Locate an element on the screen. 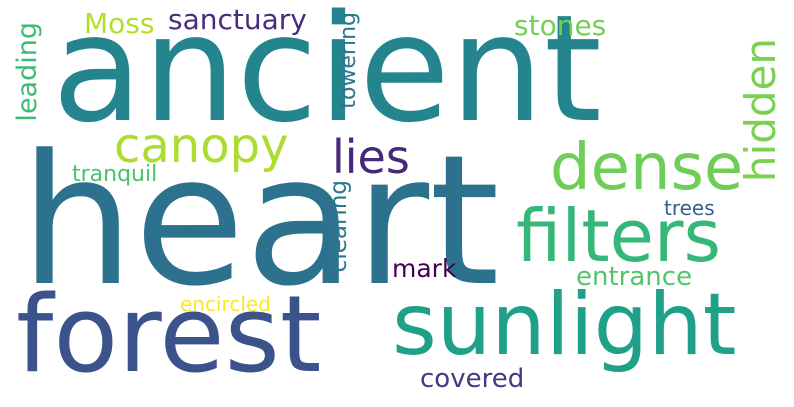 The width and height of the screenshot is (794, 407). word-moss: Moss is located at coordinates (119, 23).